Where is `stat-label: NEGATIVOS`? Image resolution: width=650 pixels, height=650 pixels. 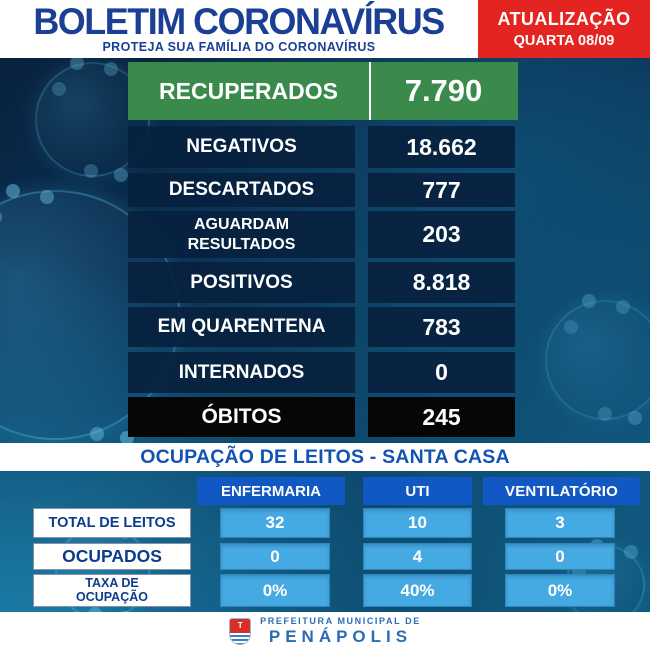
stat-label: NEGATIVOS is located at coordinates (241, 147).